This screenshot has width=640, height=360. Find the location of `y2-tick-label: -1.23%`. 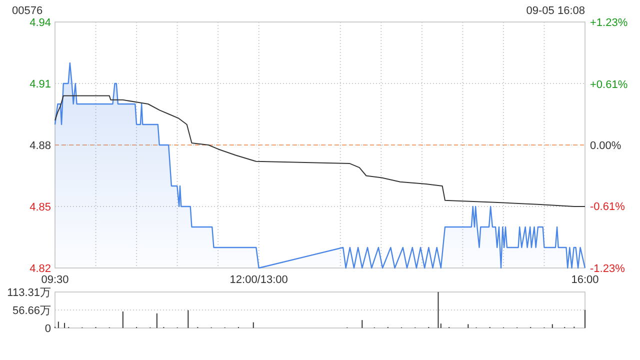

y2-tick-label: -1.23% is located at coordinates (608, 269).